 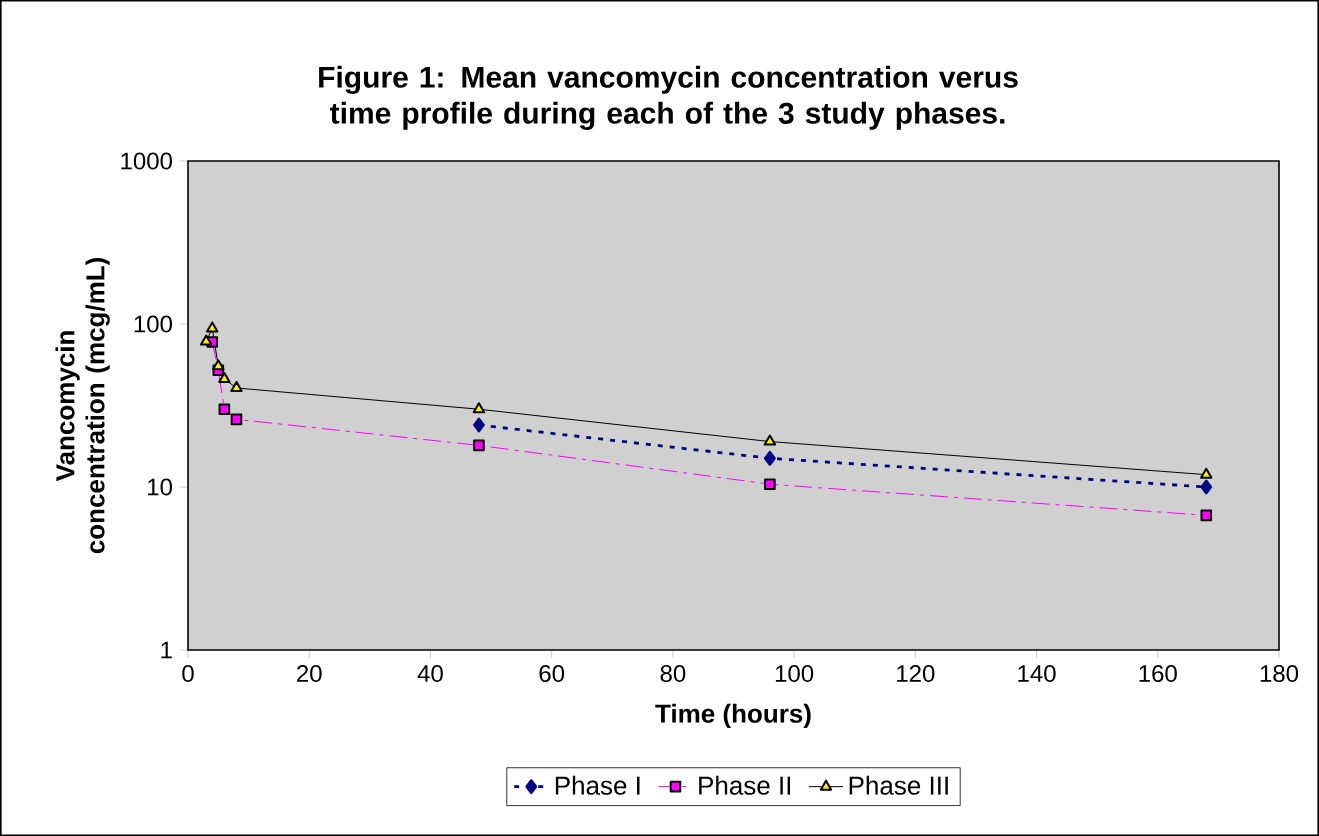 What do you see at coordinates (916, 674) in the screenshot?
I see `x-tick-label: 120` at bounding box center [916, 674].